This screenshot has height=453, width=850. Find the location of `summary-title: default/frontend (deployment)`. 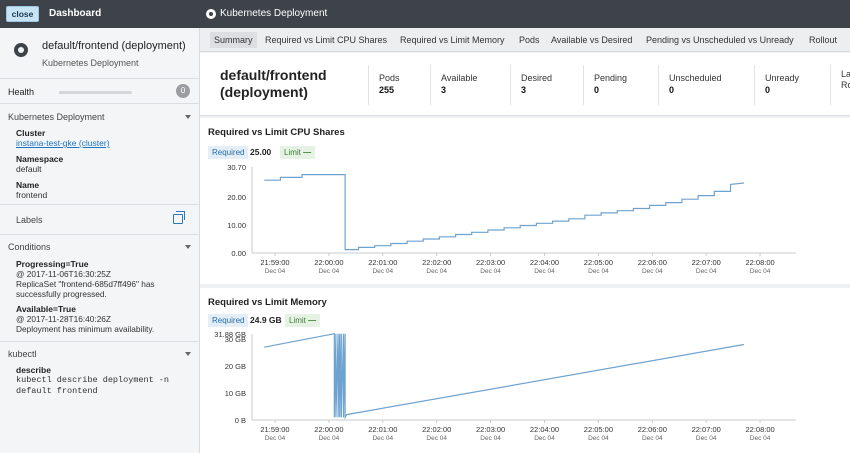

summary-title: default/frontend (deployment) is located at coordinates (273, 83).